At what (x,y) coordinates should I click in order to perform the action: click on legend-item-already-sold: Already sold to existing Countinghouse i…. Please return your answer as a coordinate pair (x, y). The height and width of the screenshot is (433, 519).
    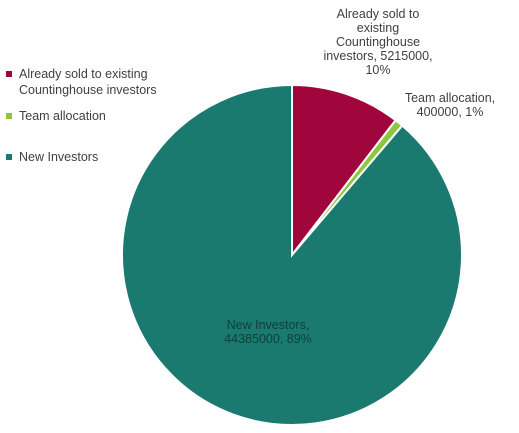
    Looking at the image, I should click on (81, 82).